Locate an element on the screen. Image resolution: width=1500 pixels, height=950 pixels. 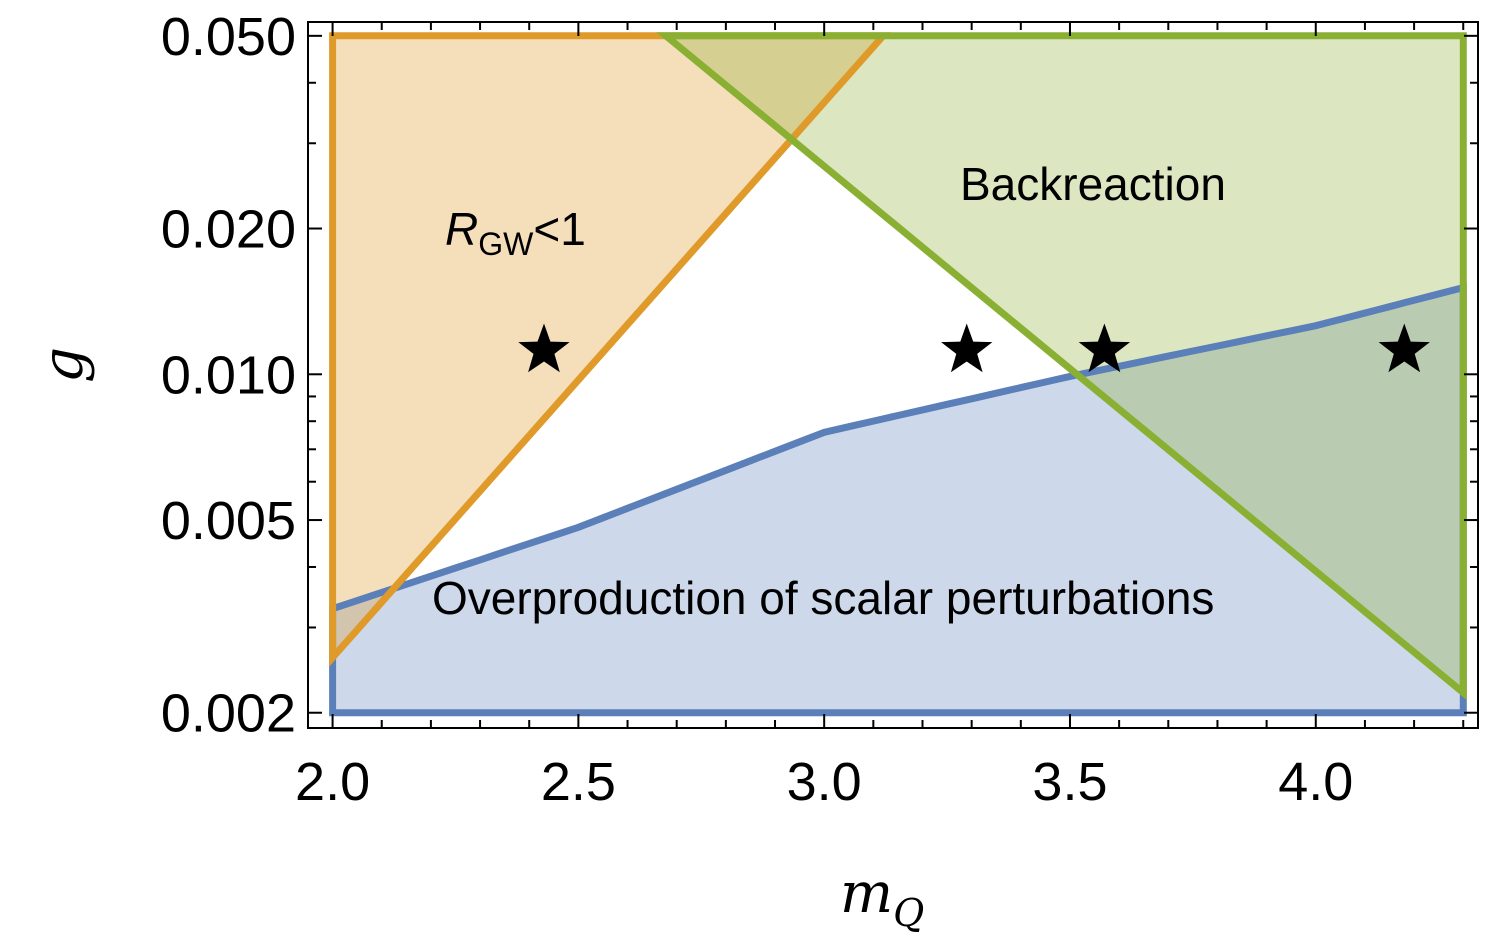
x-tick-label: 2.0 is located at coordinates (332, 782).